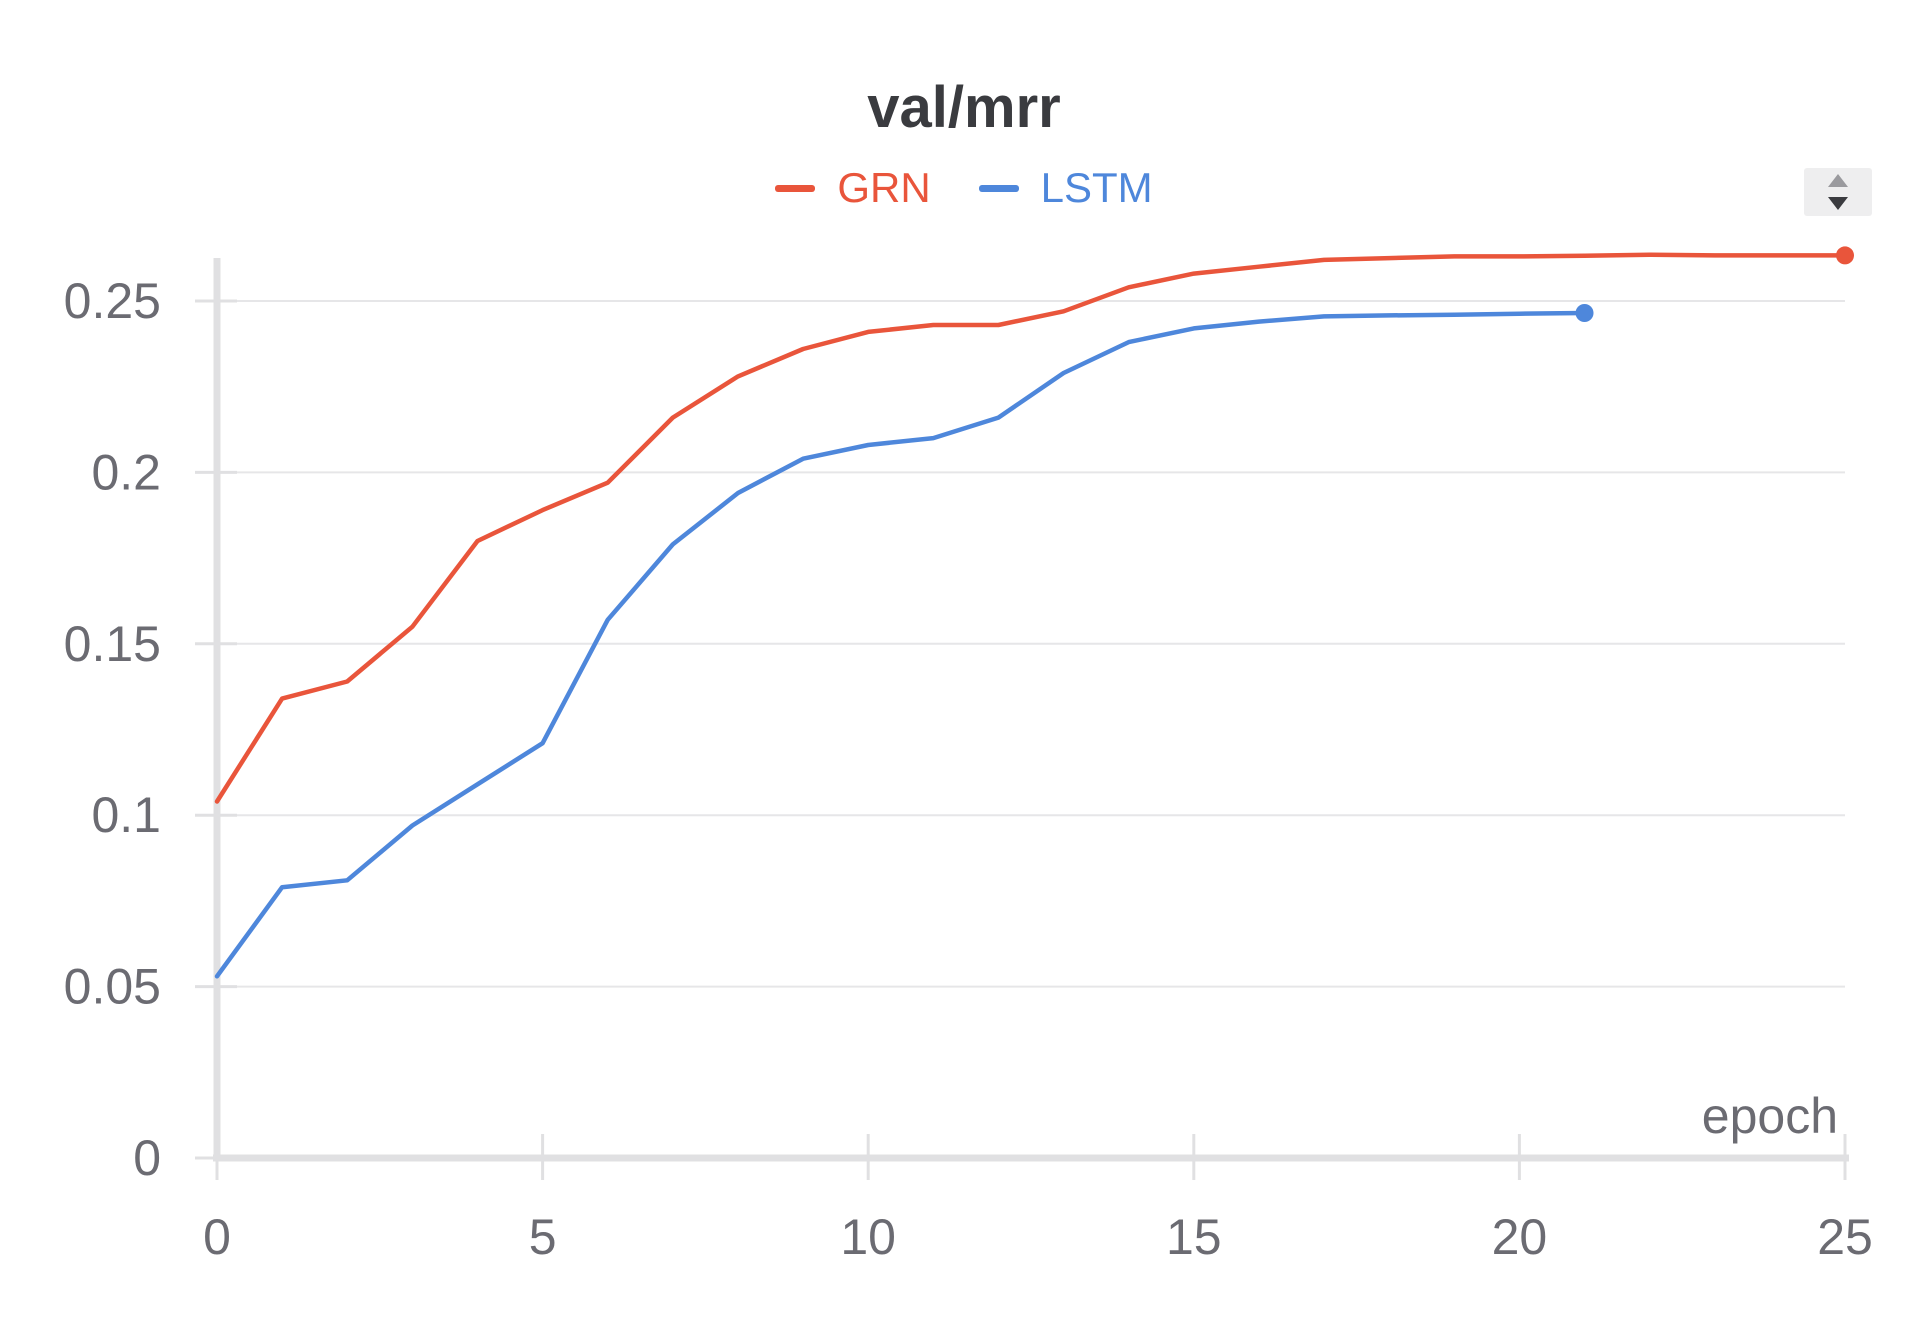 This screenshot has width=1928, height=1328. What do you see at coordinates (1845, 255) in the screenshot?
I see `series-endpoint-grn` at bounding box center [1845, 255].